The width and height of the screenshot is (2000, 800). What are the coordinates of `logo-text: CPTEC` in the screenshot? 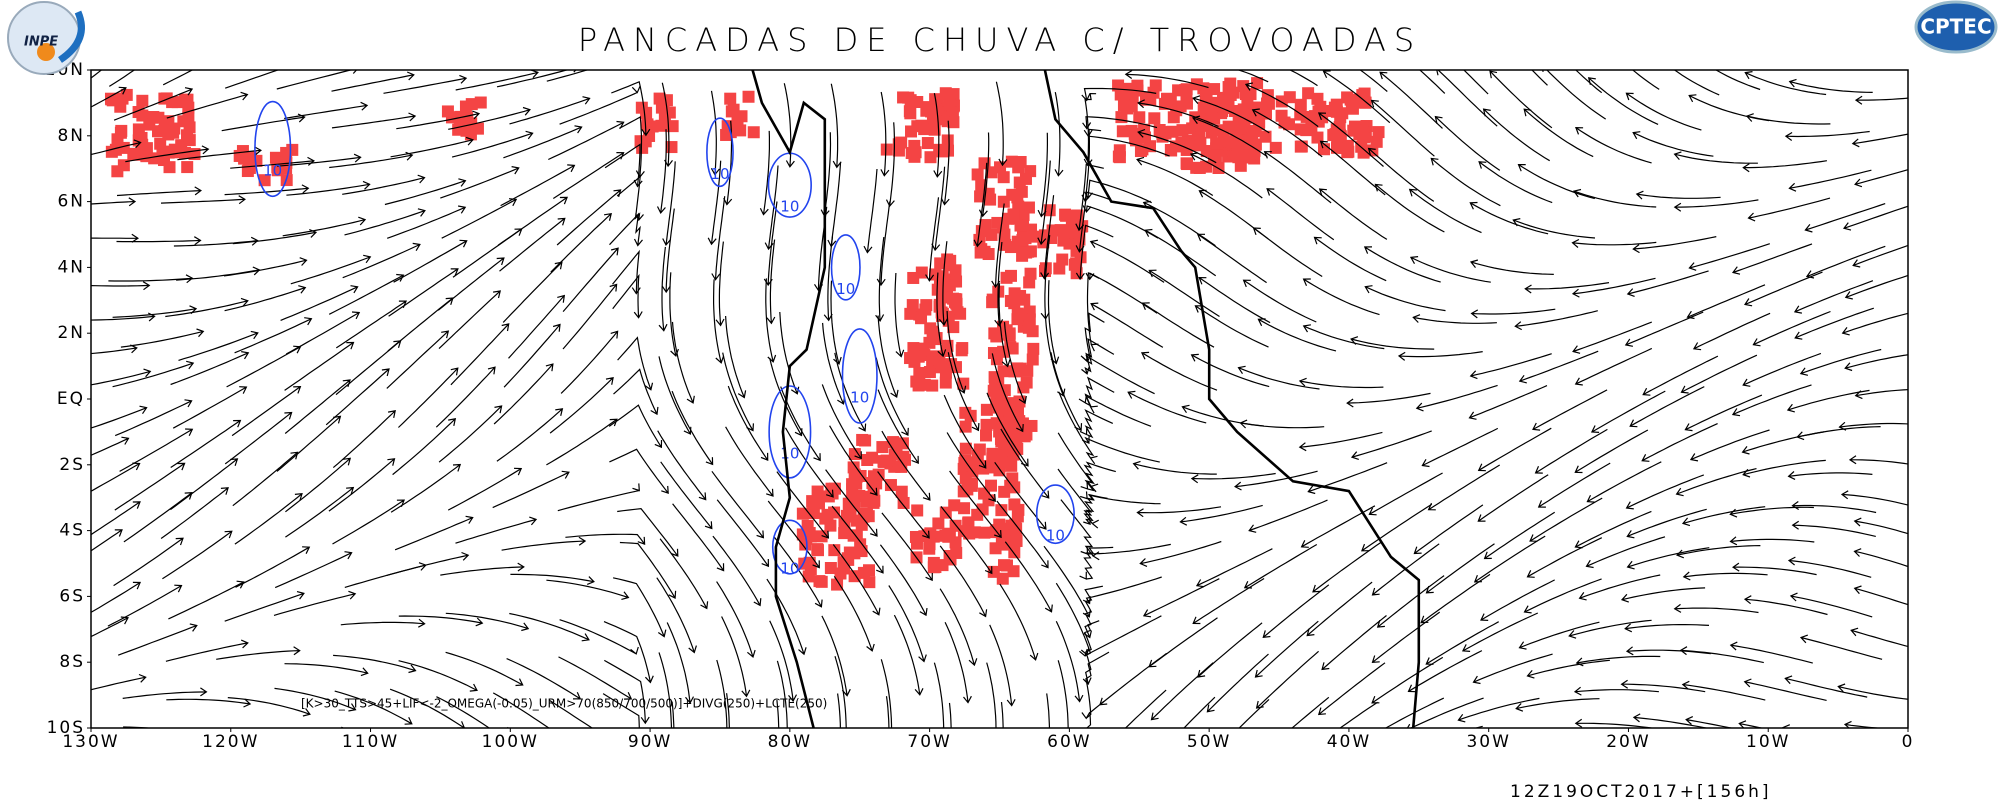 It's located at (1955, 27).